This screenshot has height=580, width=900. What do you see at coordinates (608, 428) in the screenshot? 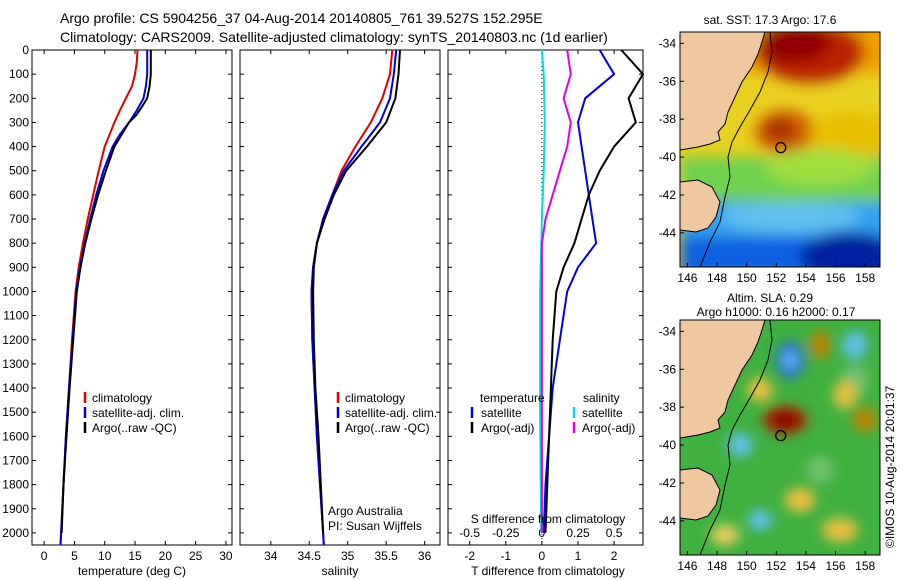
I see `legend-label-s-argo: Argo(-adj)` at bounding box center [608, 428].